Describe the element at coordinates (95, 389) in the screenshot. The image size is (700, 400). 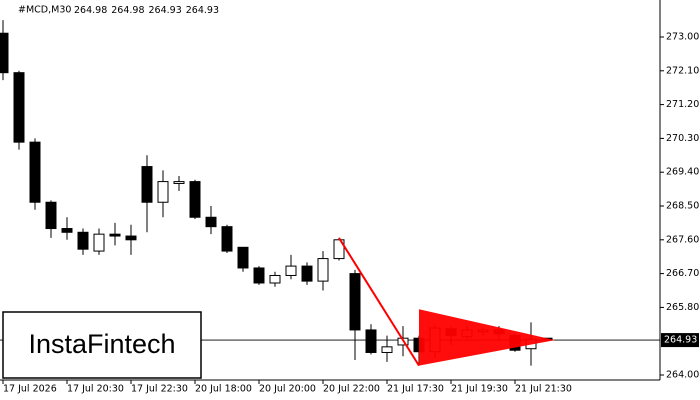
I see `x-tick-label: 17 Jul 20:30` at that location.